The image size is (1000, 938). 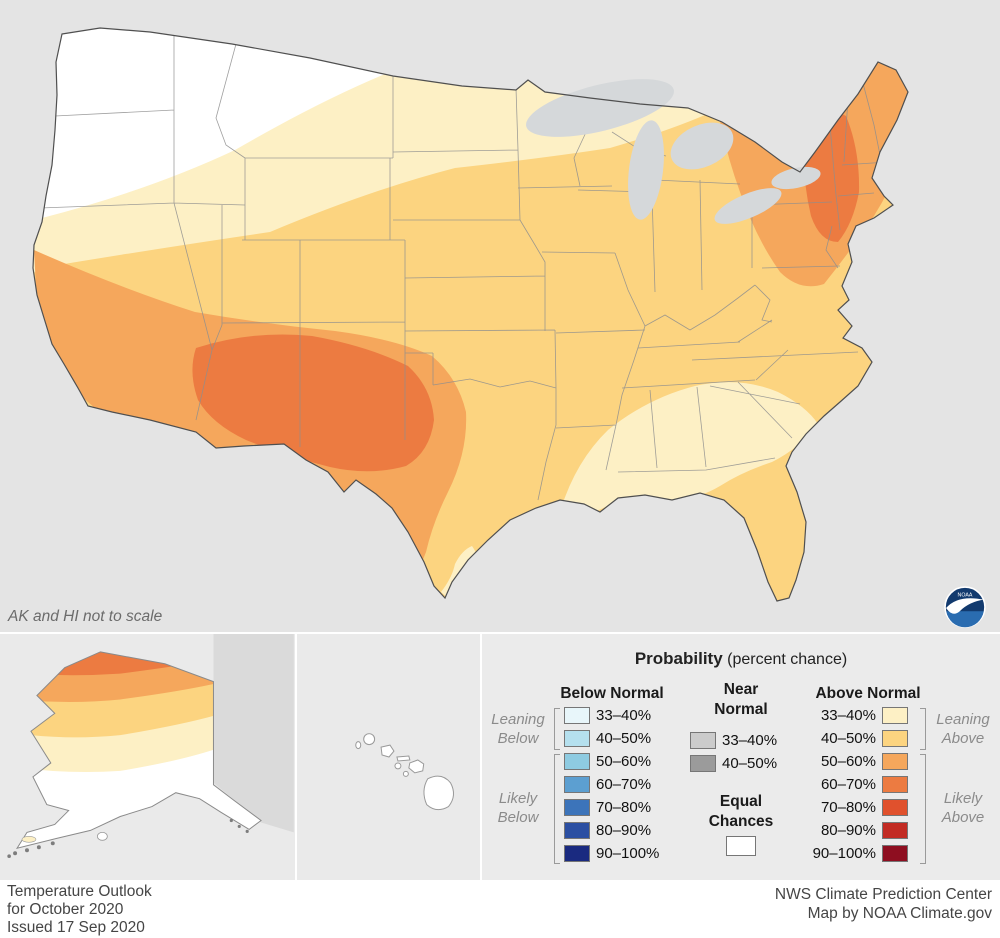 What do you see at coordinates (624, 784) in the screenshot?
I see `label-below-60-70: 60–70%` at bounding box center [624, 784].